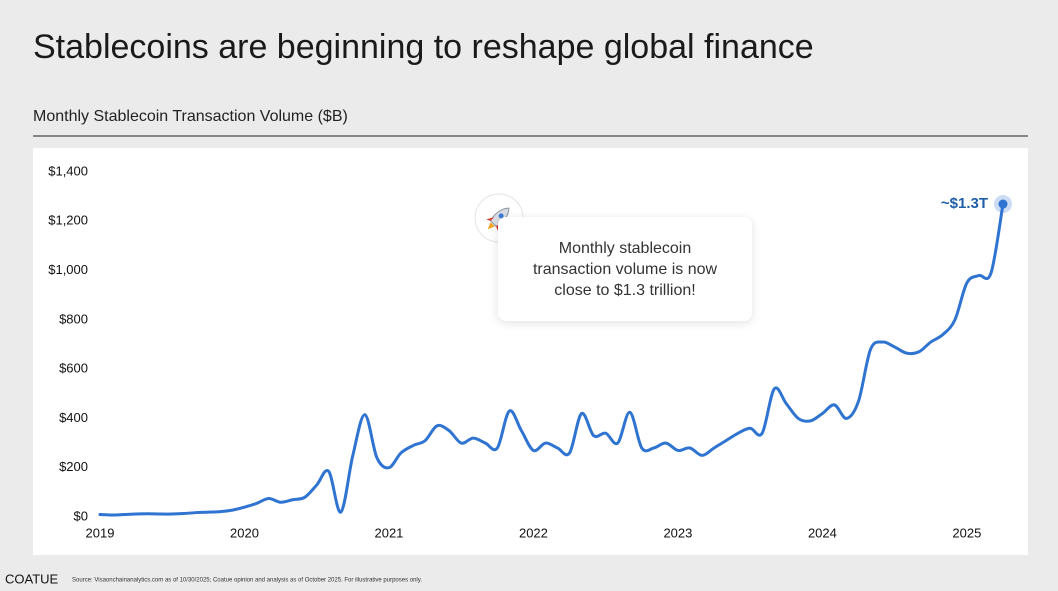  What do you see at coordinates (966, 532) in the screenshot?
I see `x-tick-label: 2025` at bounding box center [966, 532].